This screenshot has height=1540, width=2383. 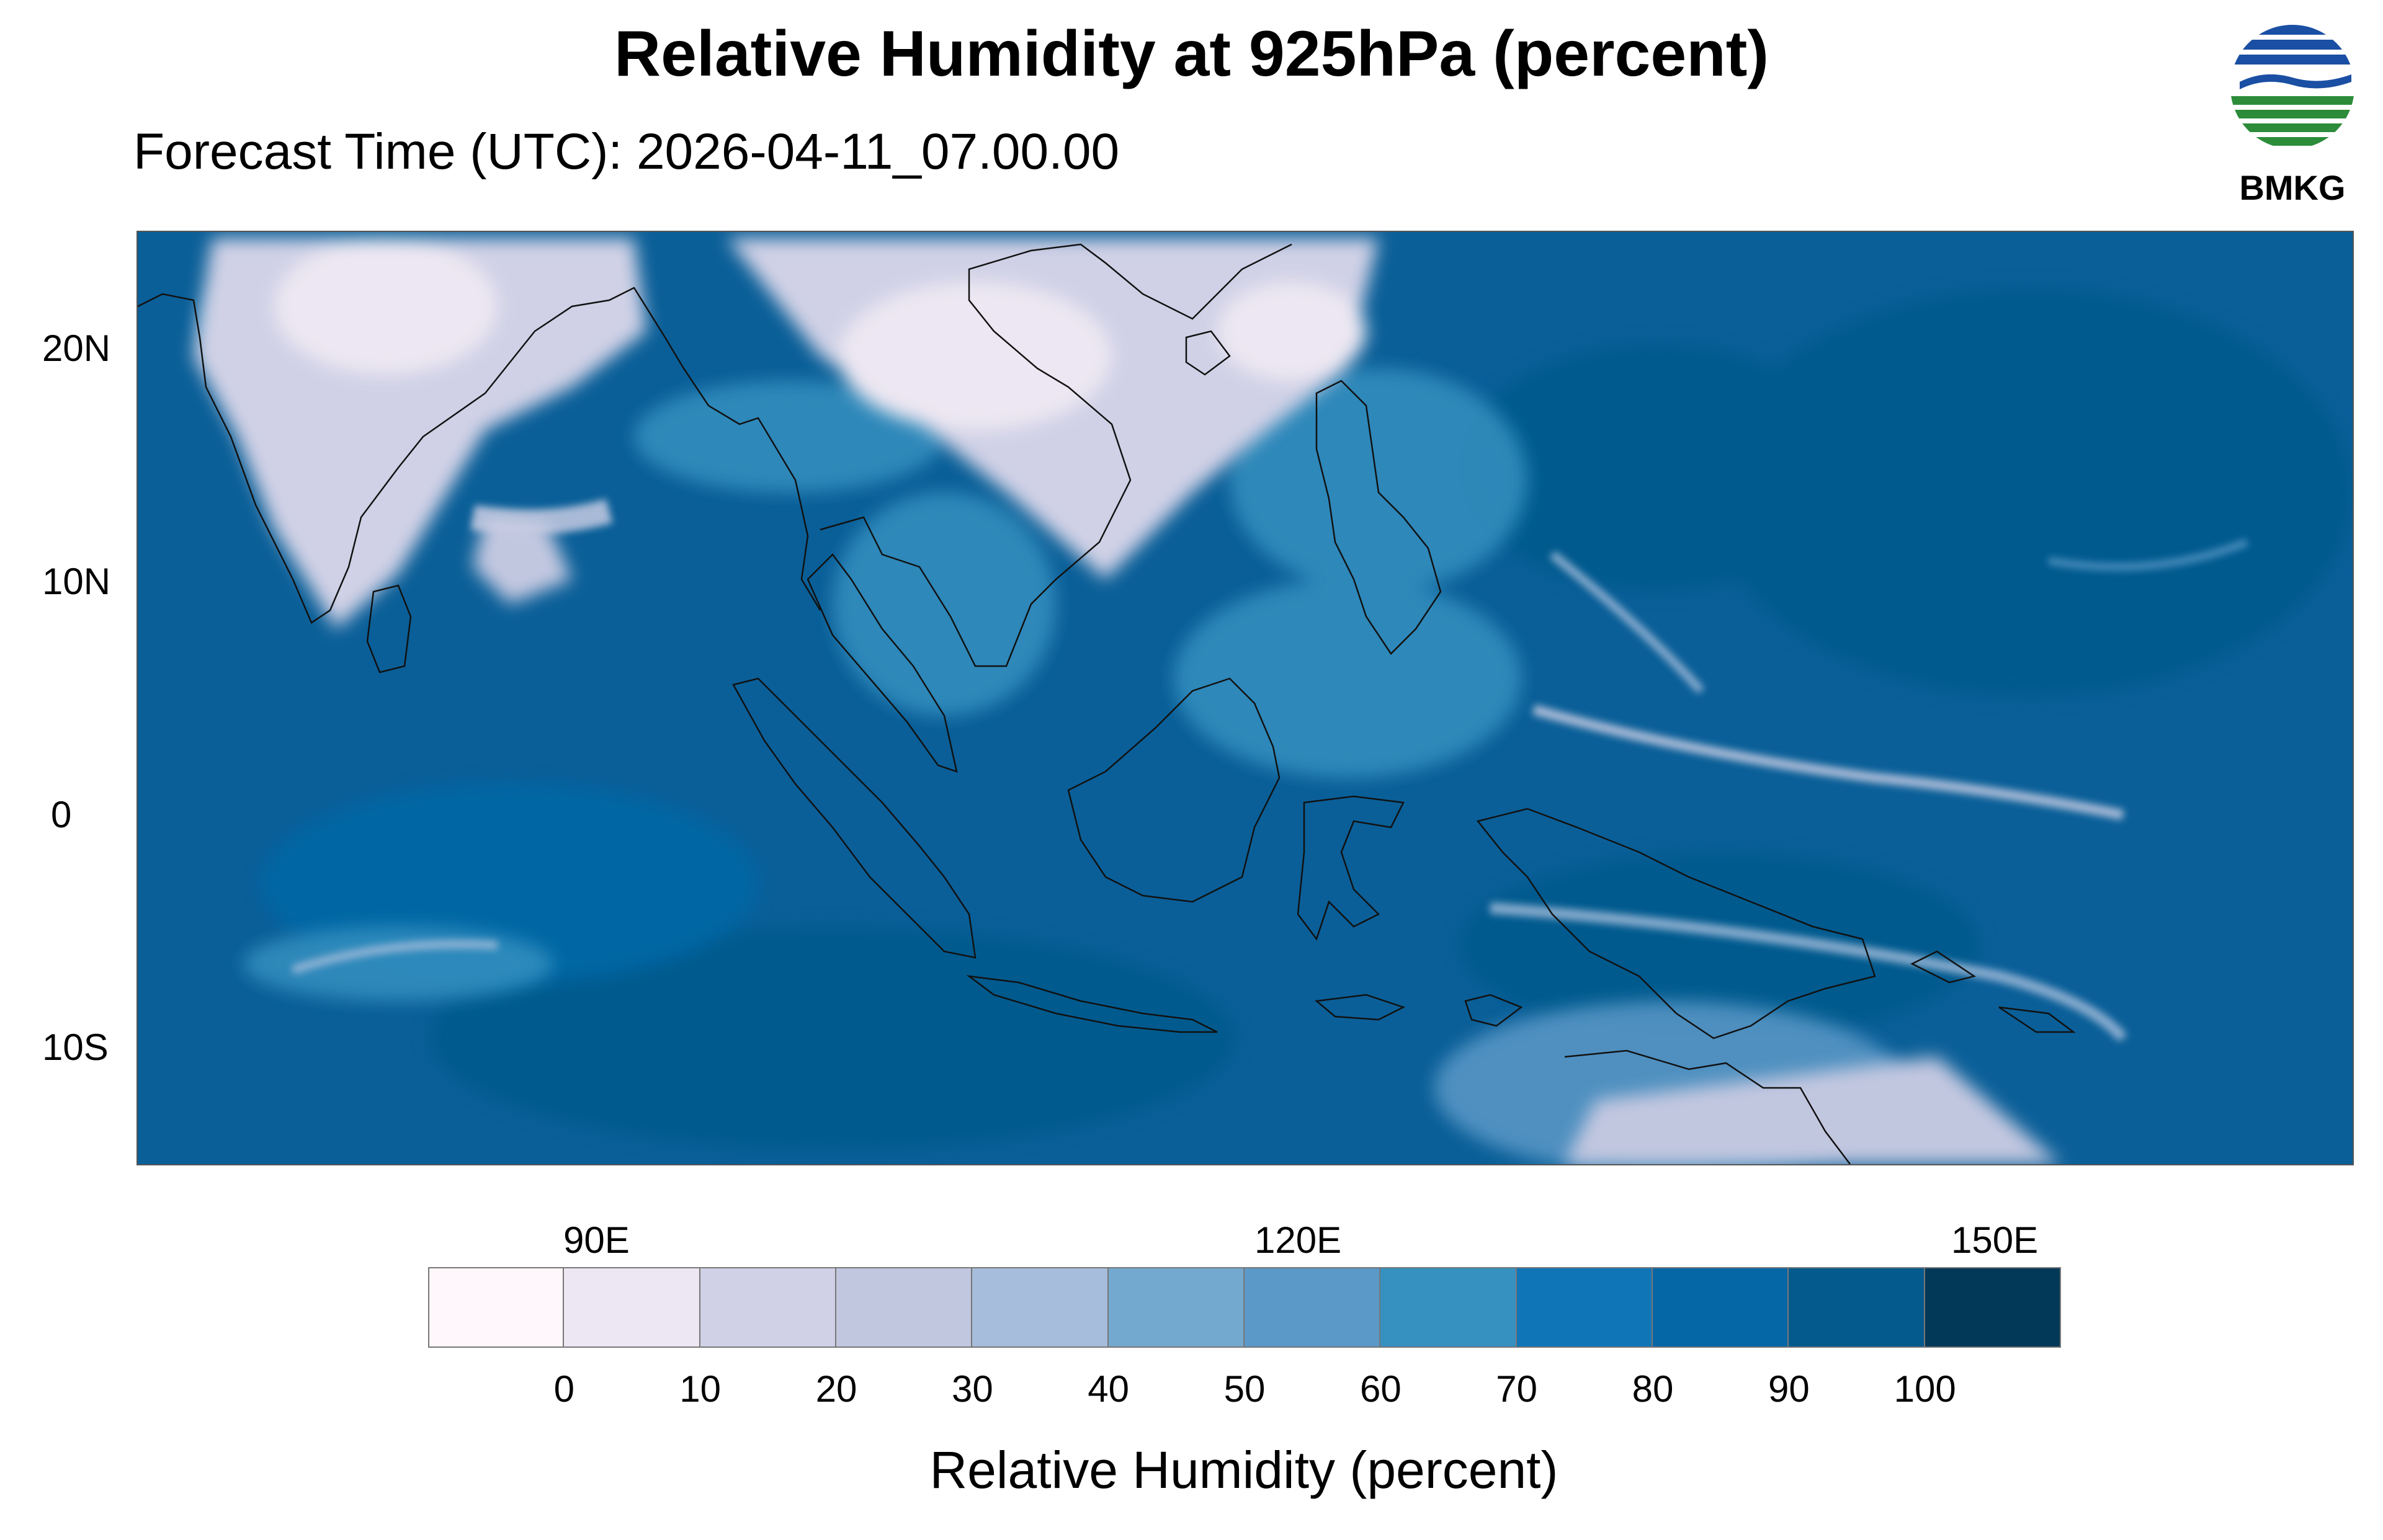 I want to click on colorbar, so click(x=1244, y=1308).